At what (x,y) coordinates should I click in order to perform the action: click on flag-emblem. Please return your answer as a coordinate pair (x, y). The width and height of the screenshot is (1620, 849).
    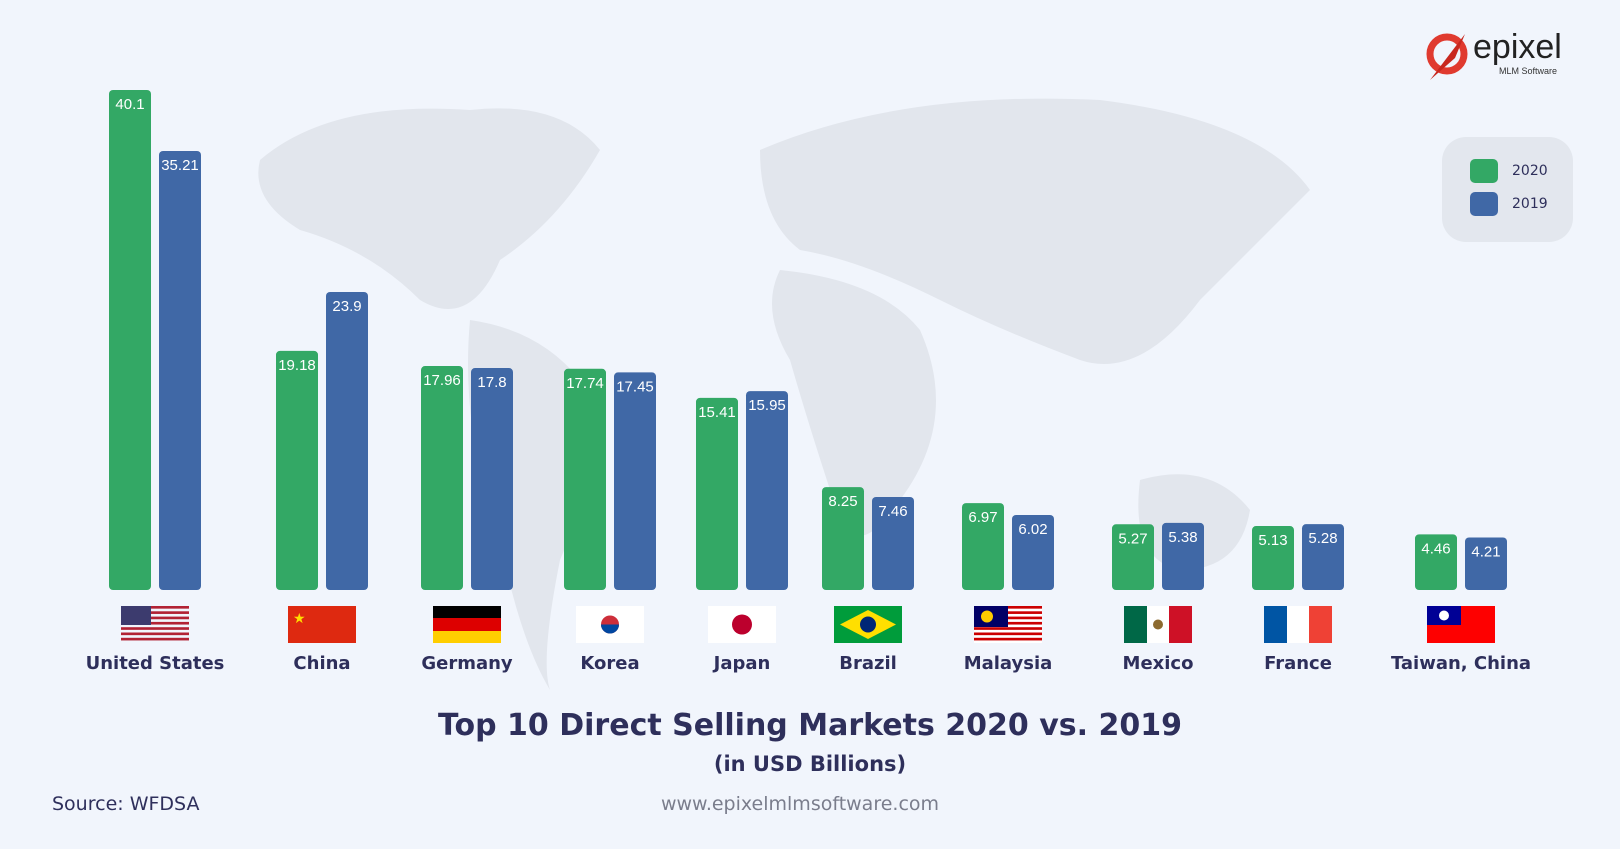
    Looking at the image, I should click on (1158, 624).